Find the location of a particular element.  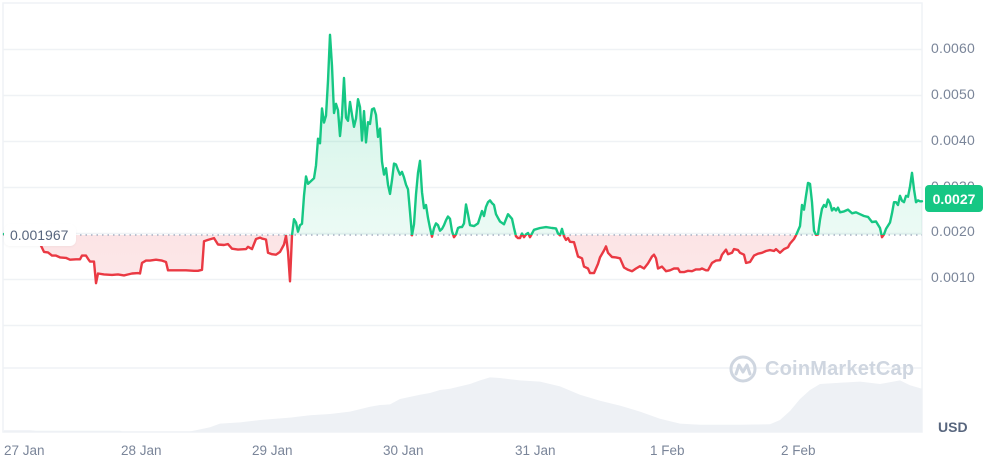

watermark-text: CoinMarketCap is located at coordinates (840, 368).